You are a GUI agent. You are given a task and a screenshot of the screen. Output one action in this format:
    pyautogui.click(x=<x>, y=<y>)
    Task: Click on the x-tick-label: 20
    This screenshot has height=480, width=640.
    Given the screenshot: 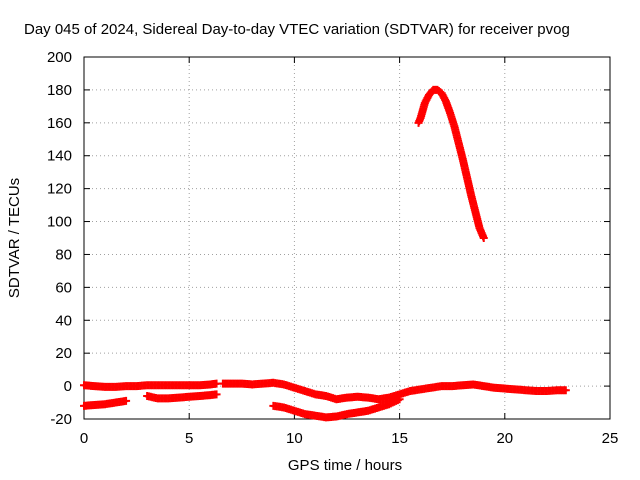 What is the action you would take?
    pyautogui.click(x=504, y=438)
    